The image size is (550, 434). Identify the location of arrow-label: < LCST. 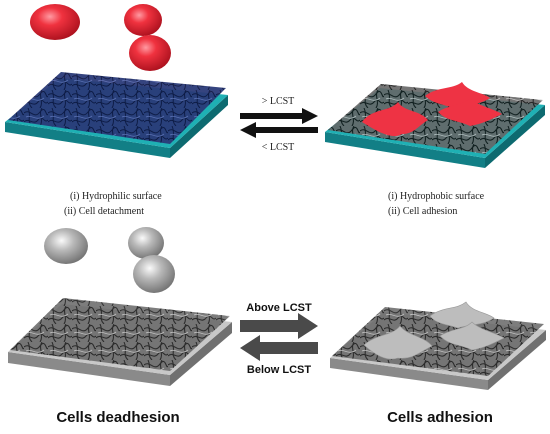
(278, 147).